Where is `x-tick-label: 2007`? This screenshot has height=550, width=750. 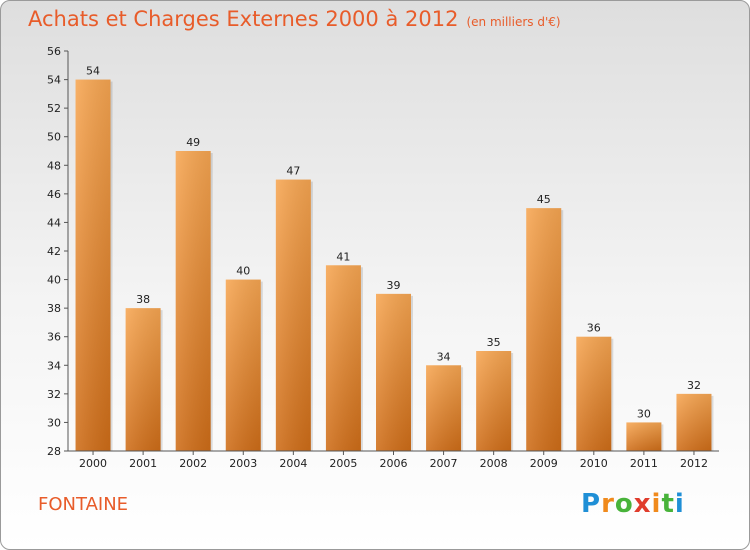 x-tick-label: 2007 is located at coordinates (444, 463).